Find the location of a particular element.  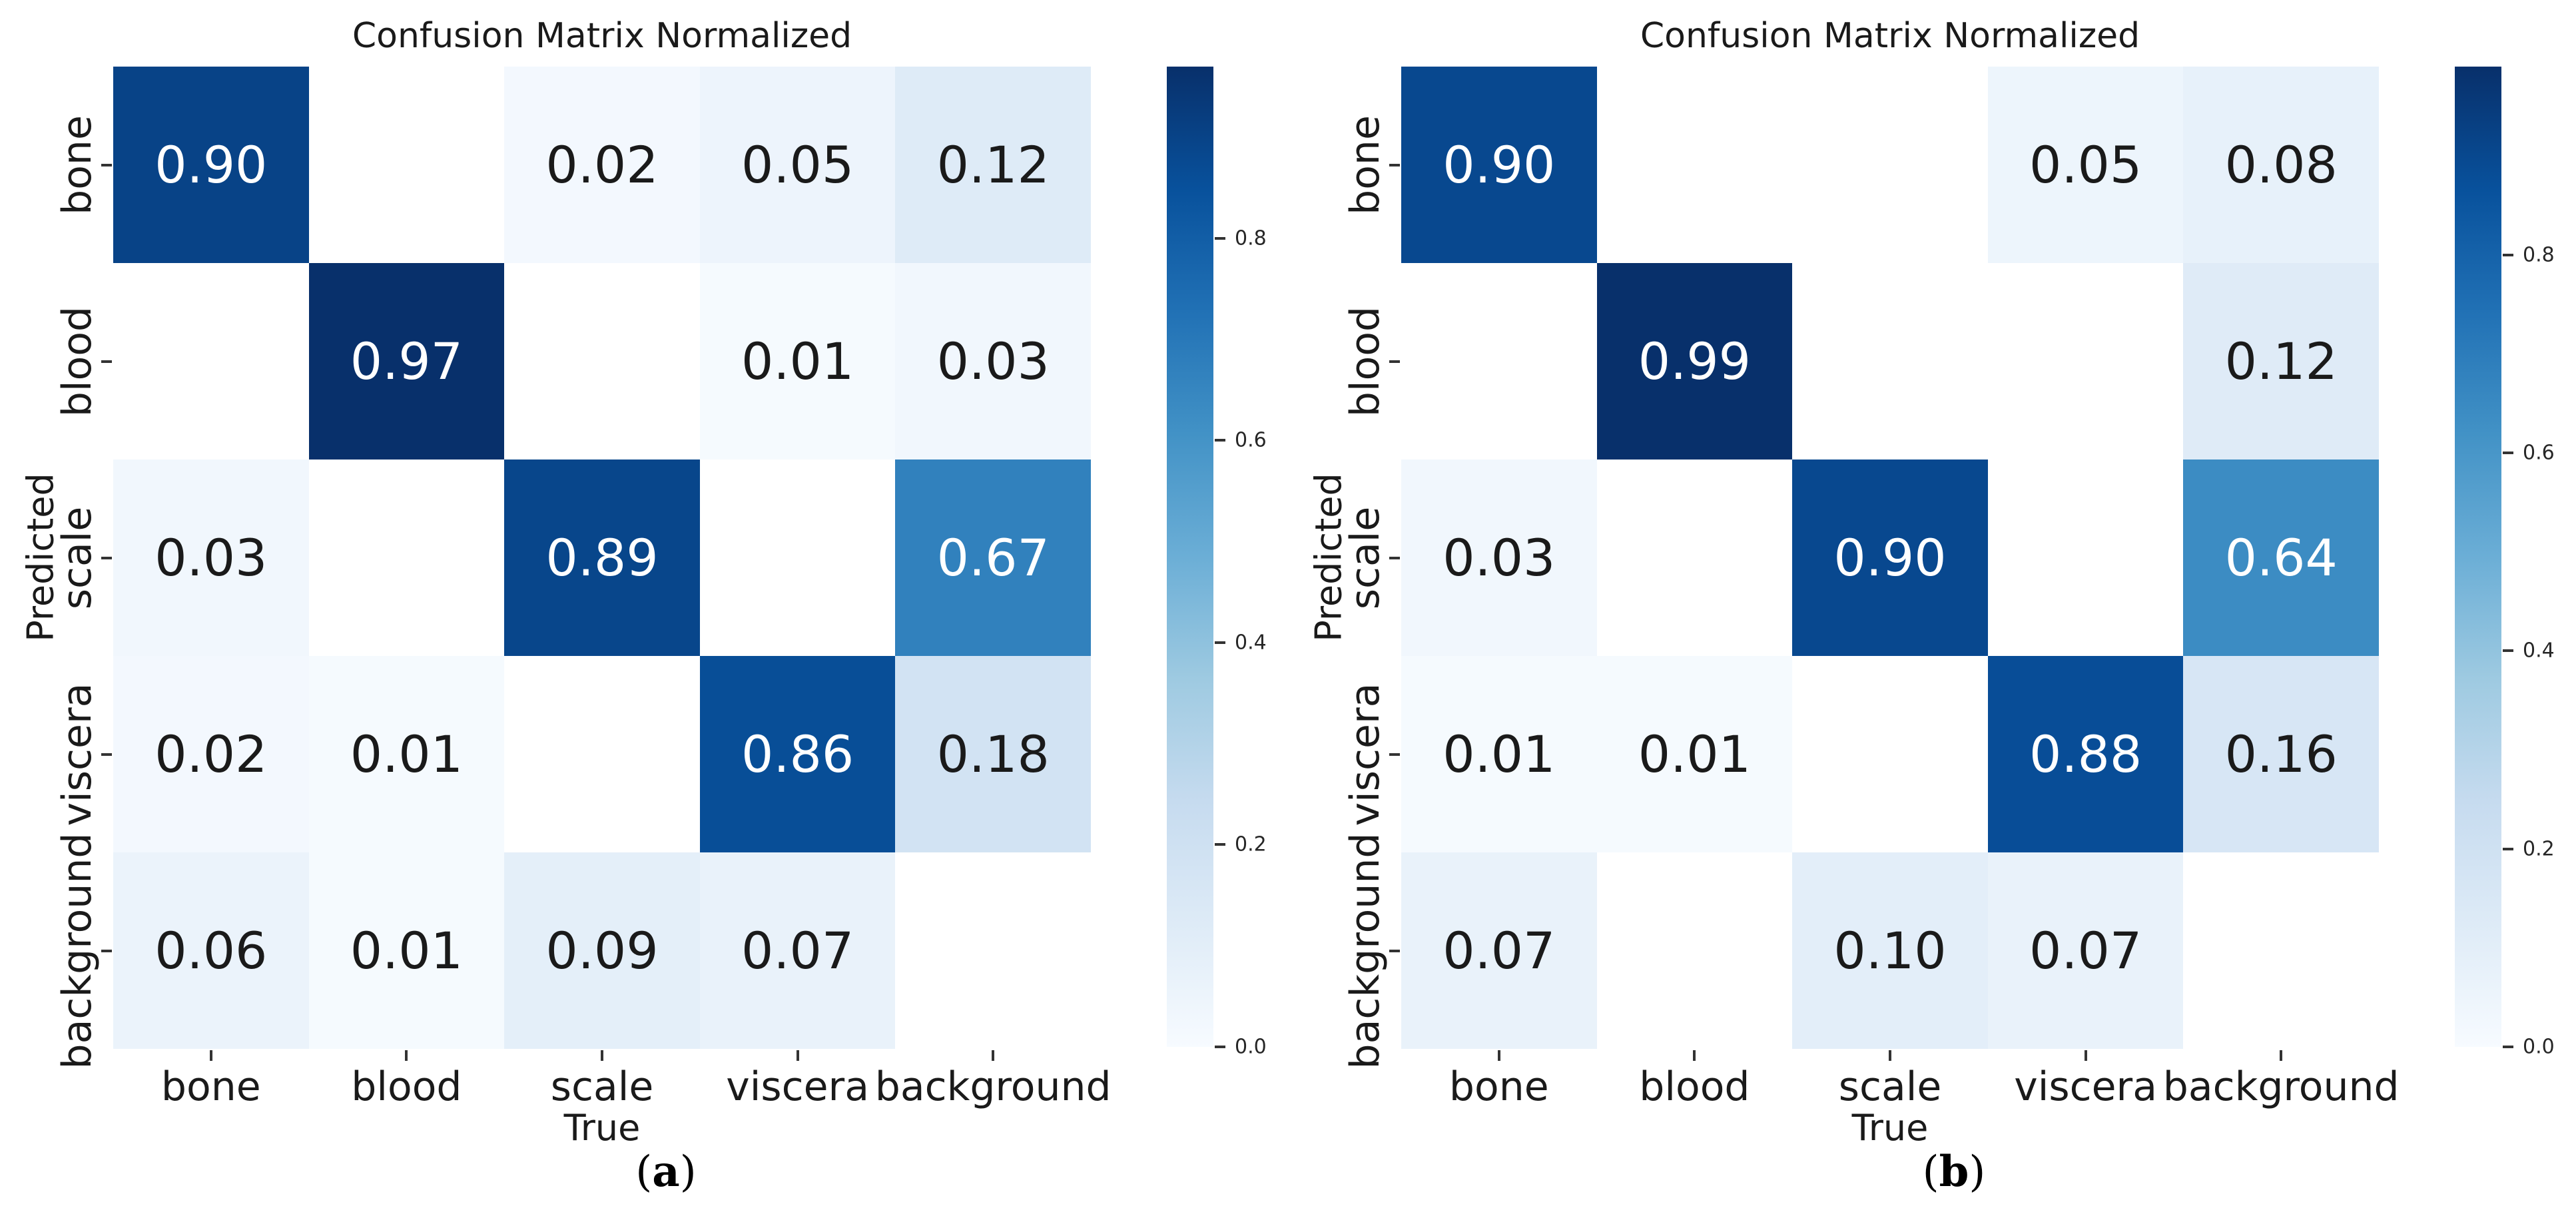

colorbar-tick-label: 0.6 is located at coordinates (1251, 440).